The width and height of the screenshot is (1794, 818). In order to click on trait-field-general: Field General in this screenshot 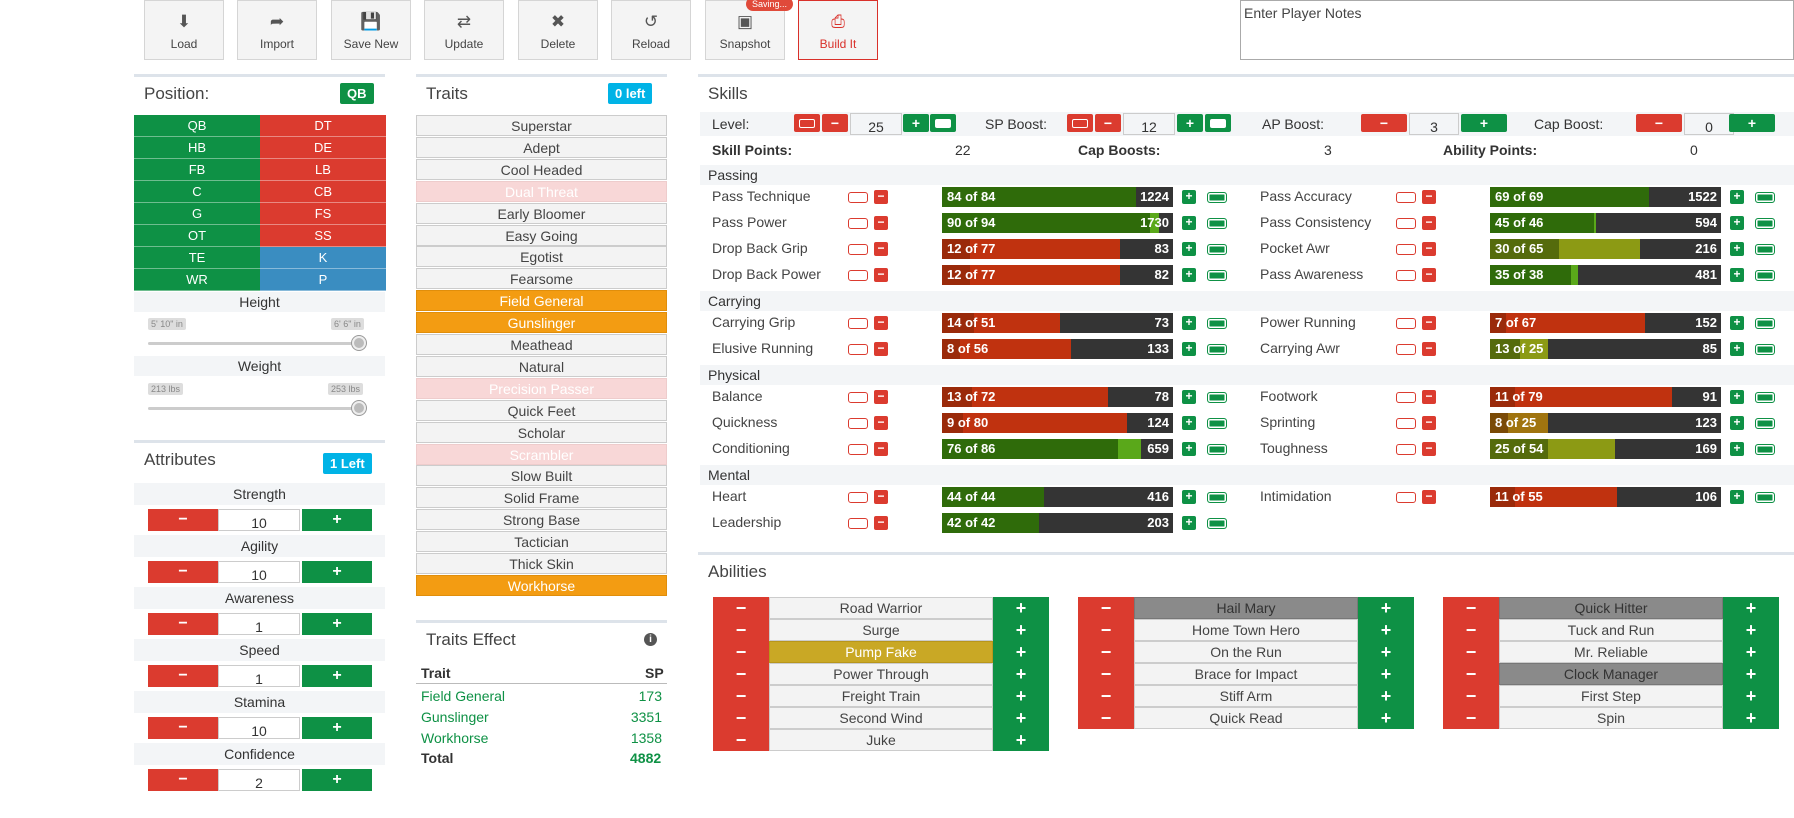, I will do `click(541, 301)`.